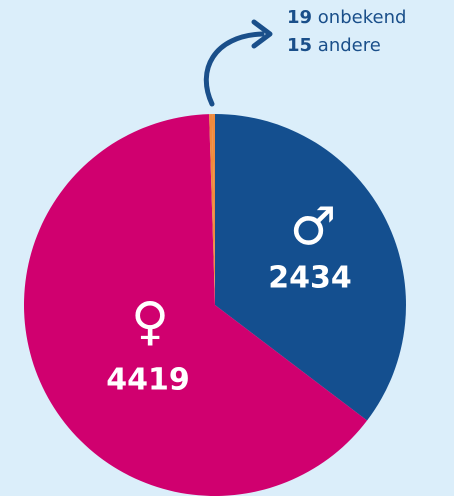  What do you see at coordinates (148, 380) in the screenshot?
I see `value-label: 4419` at bounding box center [148, 380].